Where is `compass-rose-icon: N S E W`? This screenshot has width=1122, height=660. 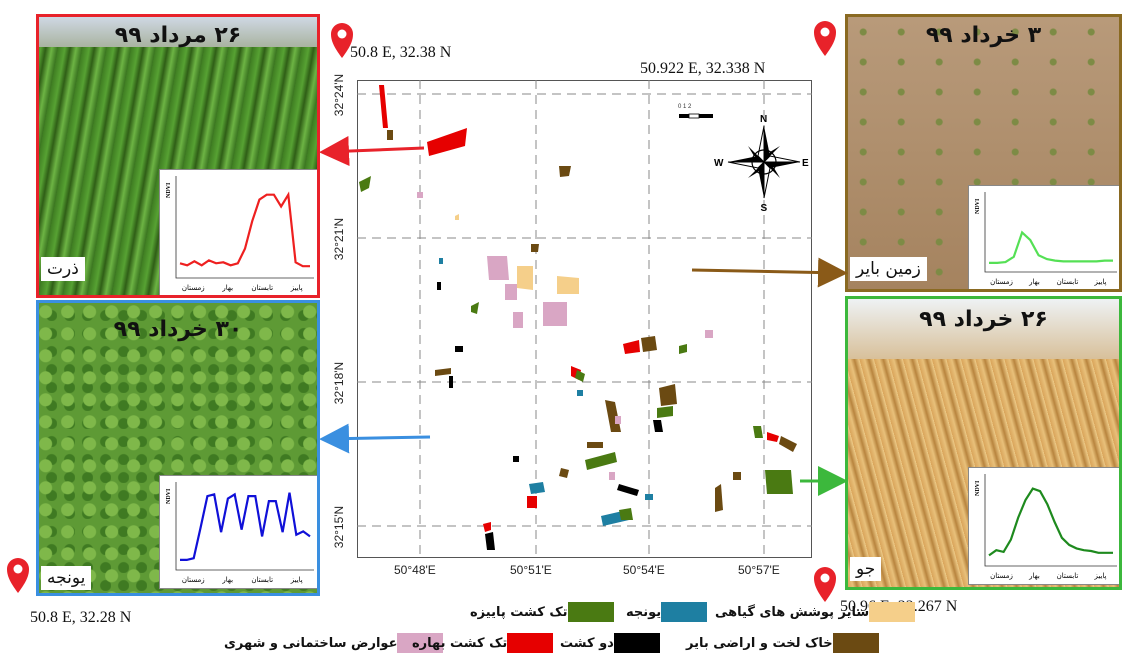 compass-rose-icon: N S E W is located at coordinates (761, 164).